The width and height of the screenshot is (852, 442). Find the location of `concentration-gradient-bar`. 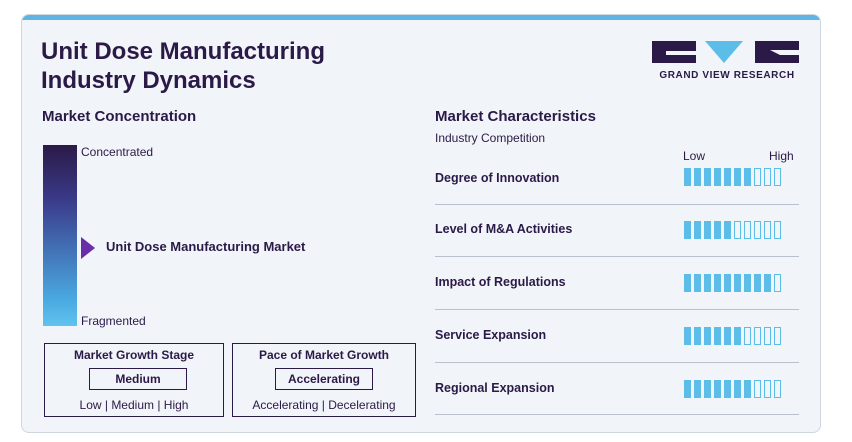

concentration-gradient-bar is located at coordinates (60, 235).